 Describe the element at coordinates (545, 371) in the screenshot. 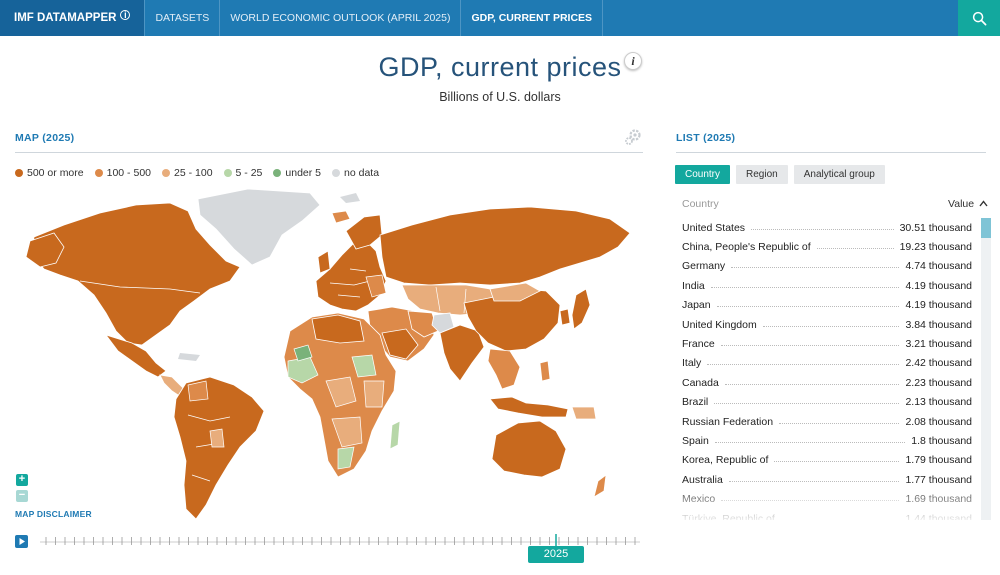

I see `philippines-shape` at that location.